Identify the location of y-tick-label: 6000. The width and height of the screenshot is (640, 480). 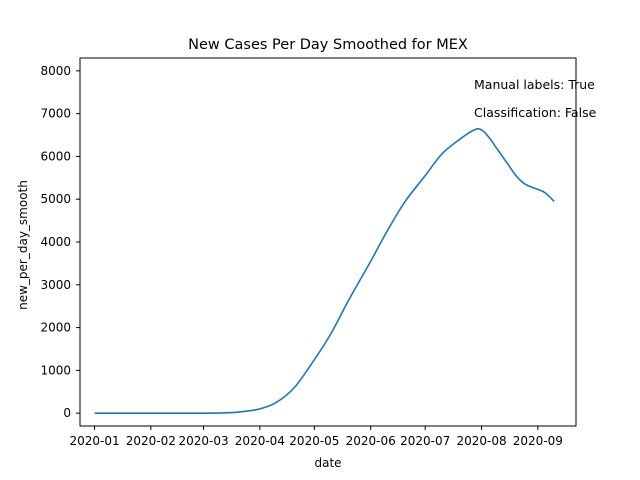
(55, 156).